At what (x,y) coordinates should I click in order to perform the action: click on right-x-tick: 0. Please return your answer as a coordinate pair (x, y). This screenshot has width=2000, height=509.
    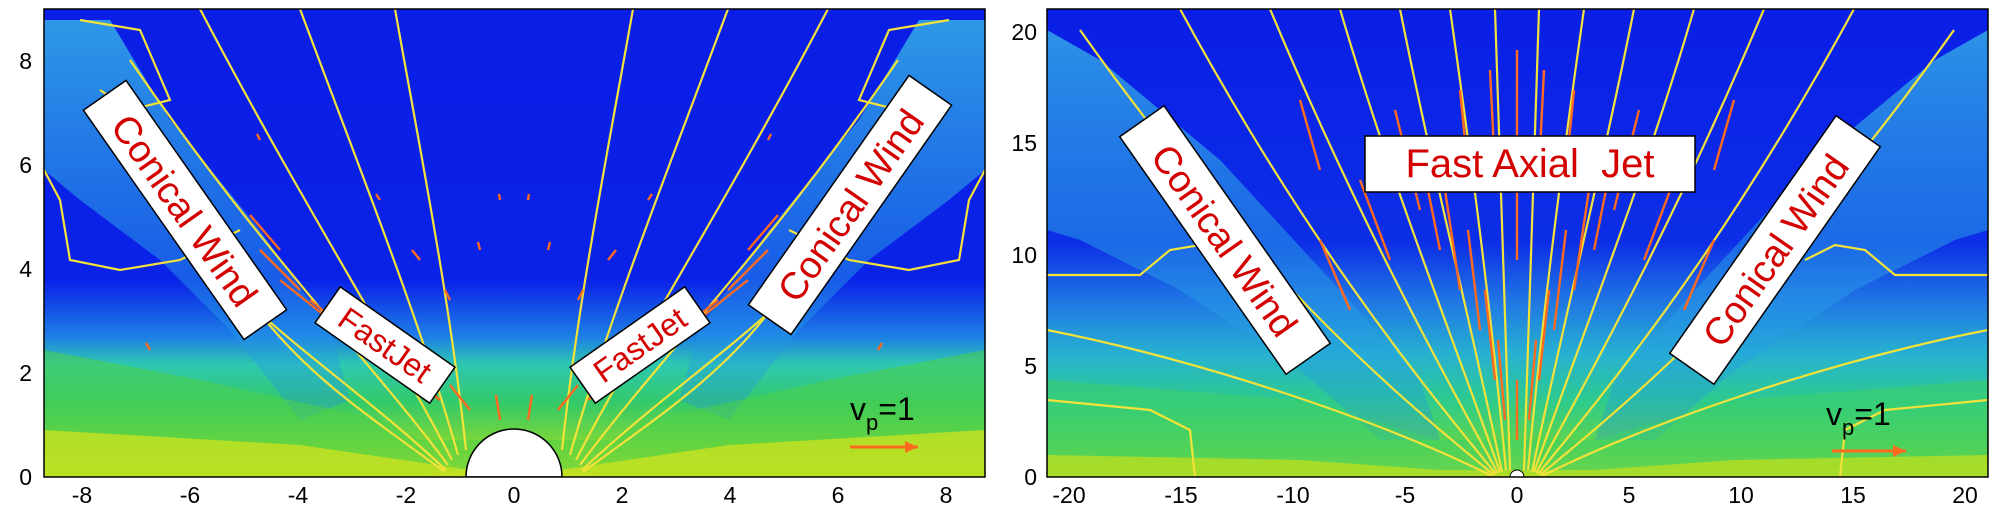
    Looking at the image, I should click on (1517, 495).